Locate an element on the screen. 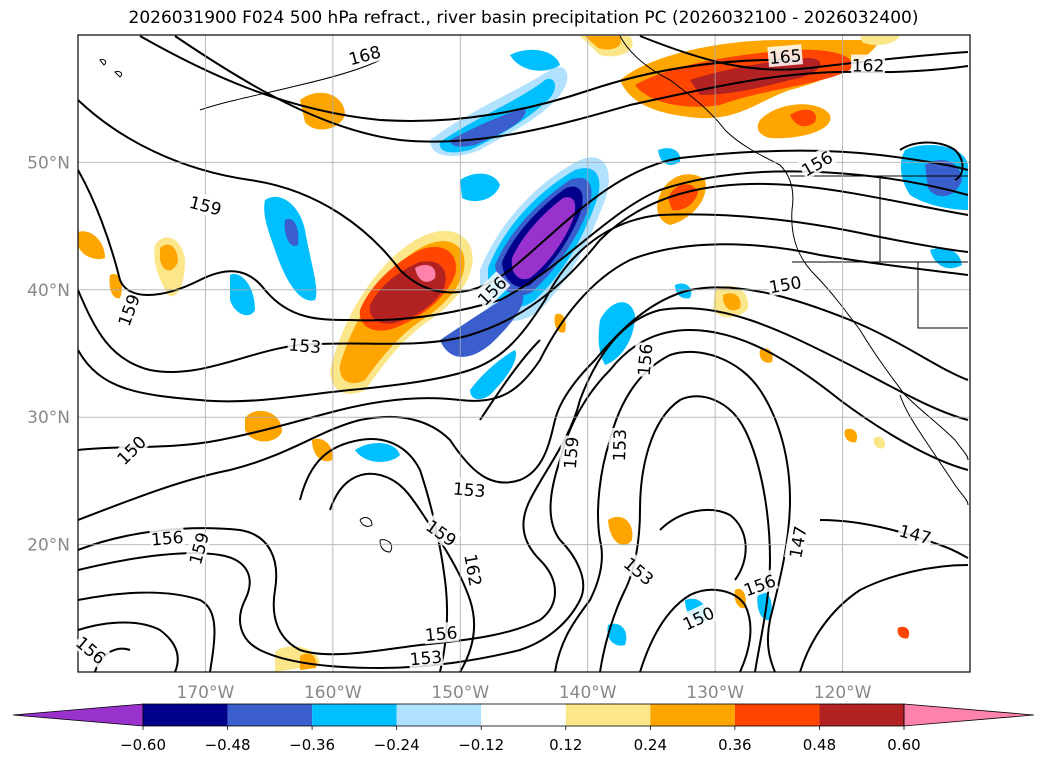 The width and height of the screenshot is (1047, 765). lon-tick-label: 120°W is located at coordinates (843, 693).